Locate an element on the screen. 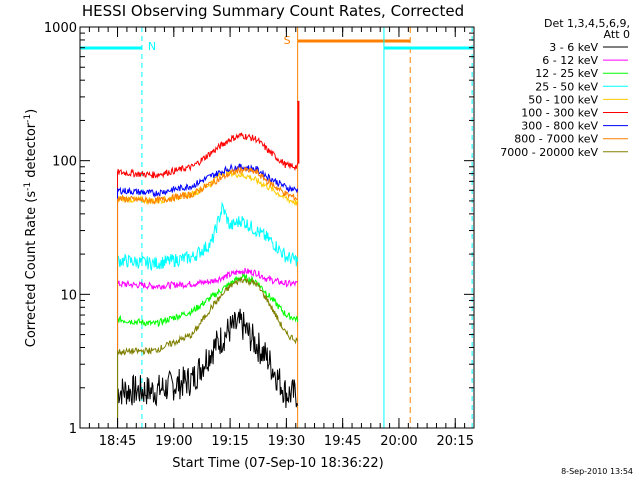 This screenshot has width=640, height=480. y-tick-label: 1000 is located at coordinates (60, 28).